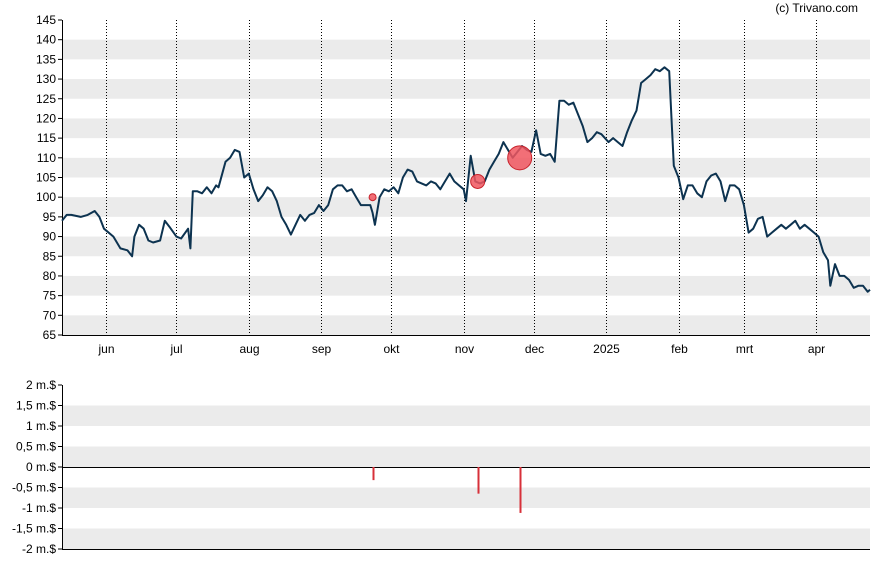 Image resolution: width=888 pixels, height=565 pixels. Describe the element at coordinates (745, 349) in the screenshot. I see `x-tick-label: mrt` at that location.